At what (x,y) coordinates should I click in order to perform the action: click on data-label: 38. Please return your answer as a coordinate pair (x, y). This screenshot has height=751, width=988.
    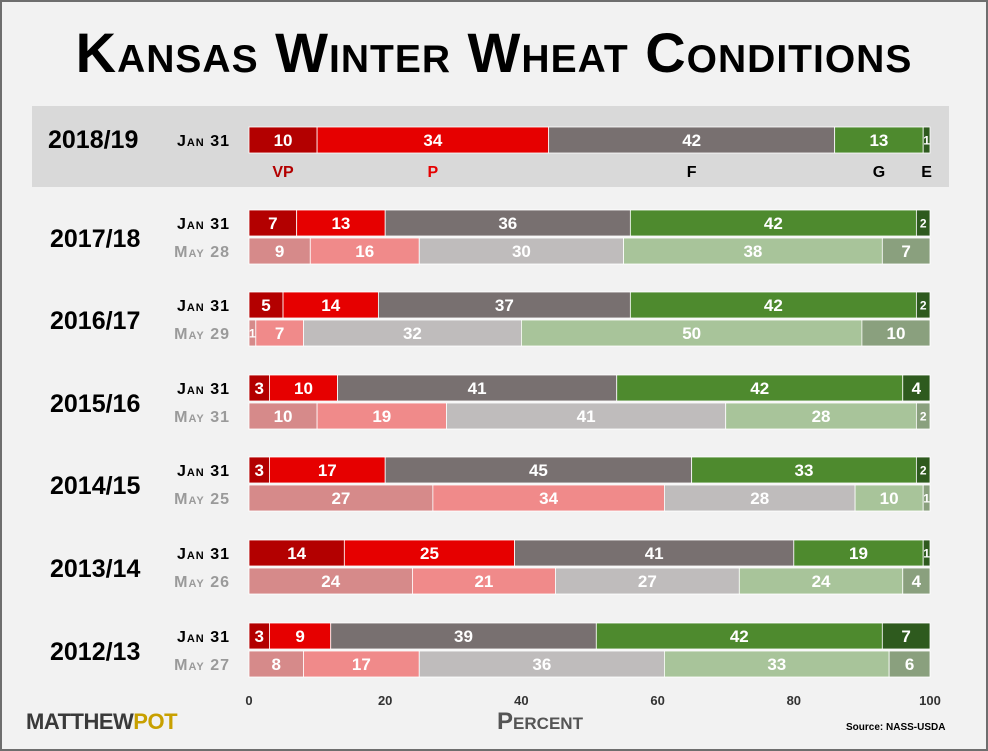
    Looking at the image, I should click on (752, 251).